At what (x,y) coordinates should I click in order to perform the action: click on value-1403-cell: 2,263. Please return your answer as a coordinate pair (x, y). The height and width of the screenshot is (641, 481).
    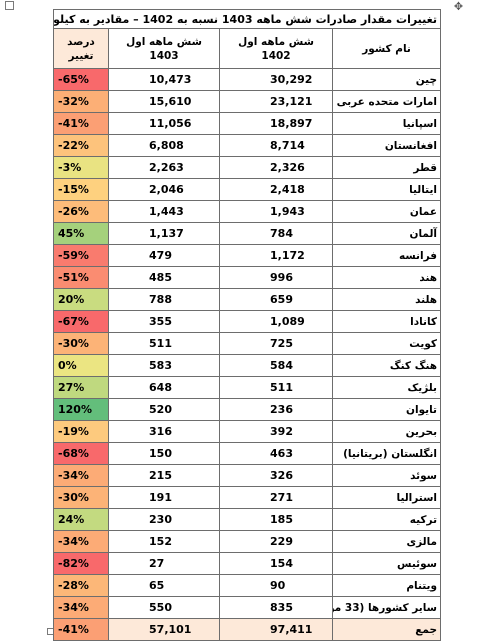
    Looking at the image, I should click on (164, 167).